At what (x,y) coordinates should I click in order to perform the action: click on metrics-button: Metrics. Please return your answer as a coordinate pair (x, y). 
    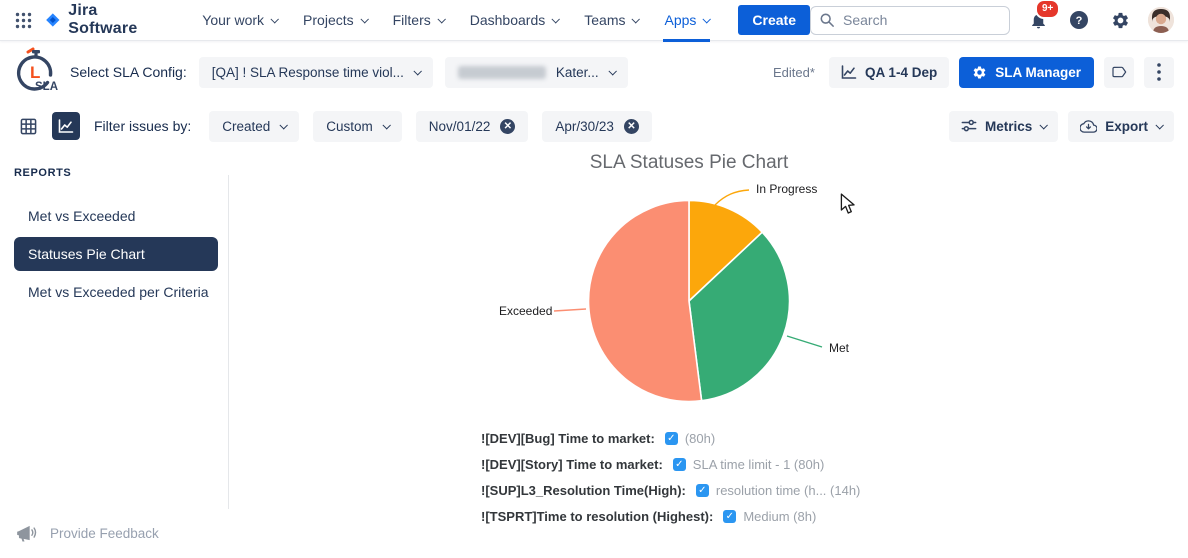
    Looking at the image, I should click on (1003, 126).